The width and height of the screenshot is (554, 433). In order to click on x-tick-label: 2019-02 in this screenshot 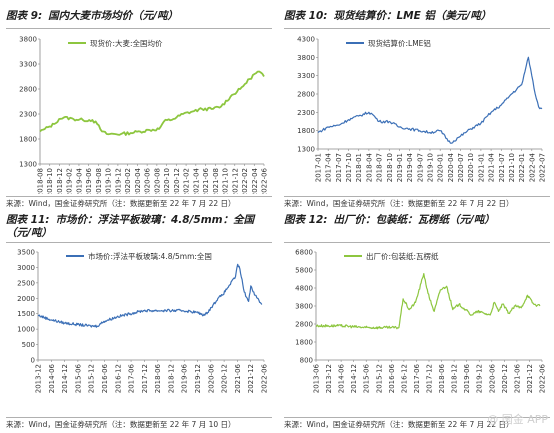, I will do `click(70, 181)`.